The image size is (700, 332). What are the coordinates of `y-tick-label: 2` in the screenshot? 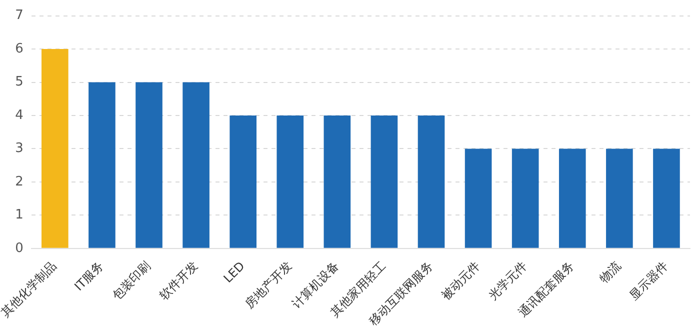 It's located at (19, 182).